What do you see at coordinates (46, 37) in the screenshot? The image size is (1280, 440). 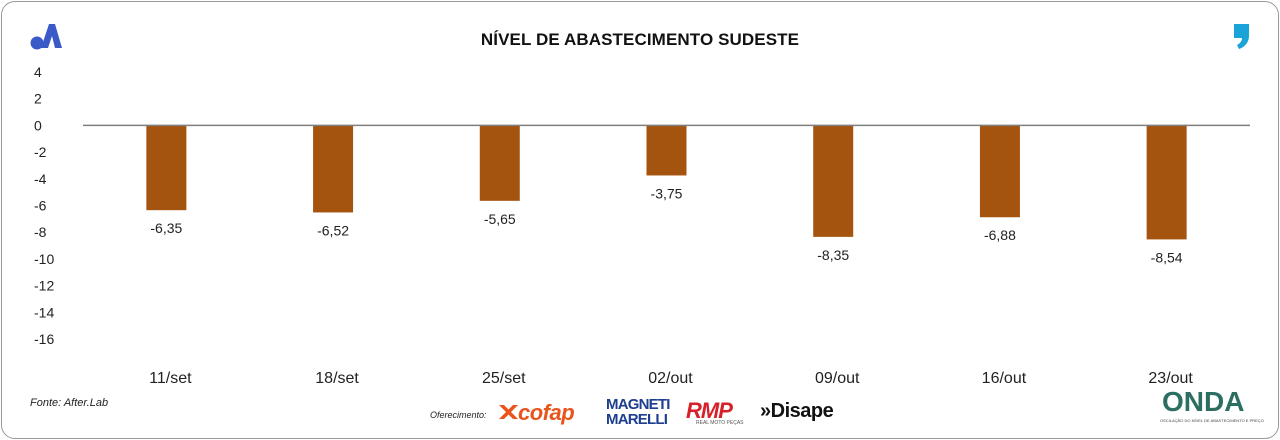 I see `after-lab-logo-icon` at bounding box center [46, 37].